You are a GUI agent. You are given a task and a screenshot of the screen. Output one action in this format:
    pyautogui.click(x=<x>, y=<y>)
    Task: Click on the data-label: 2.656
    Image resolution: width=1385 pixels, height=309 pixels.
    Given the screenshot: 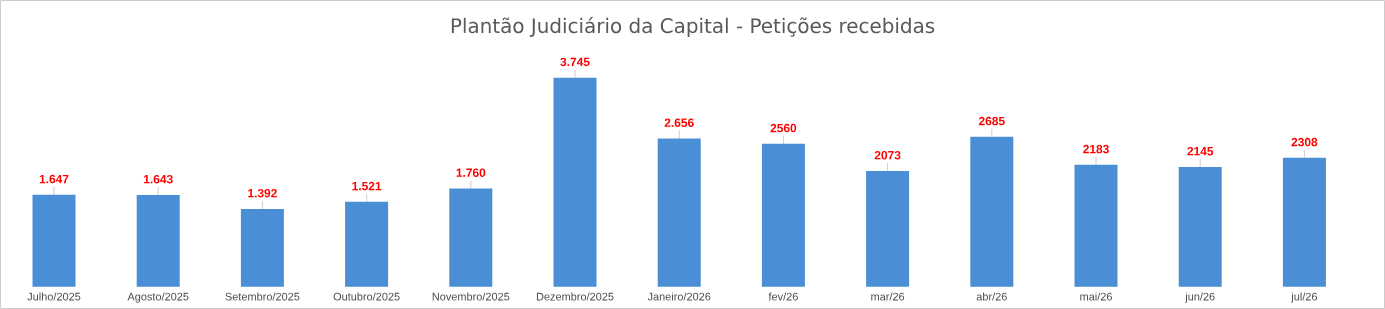 What is the action you would take?
    pyautogui.click(x=679, y=122)
    